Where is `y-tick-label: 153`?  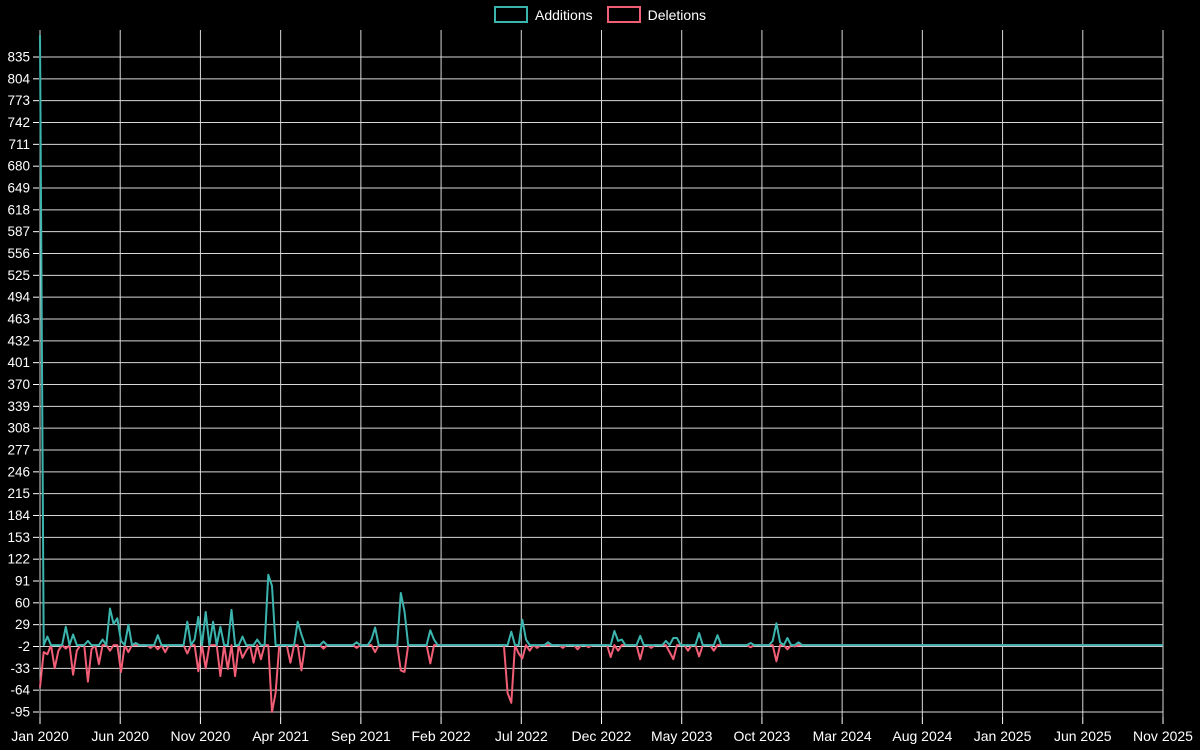 y-tick-label: 153 is located at coordinates (18, 537).